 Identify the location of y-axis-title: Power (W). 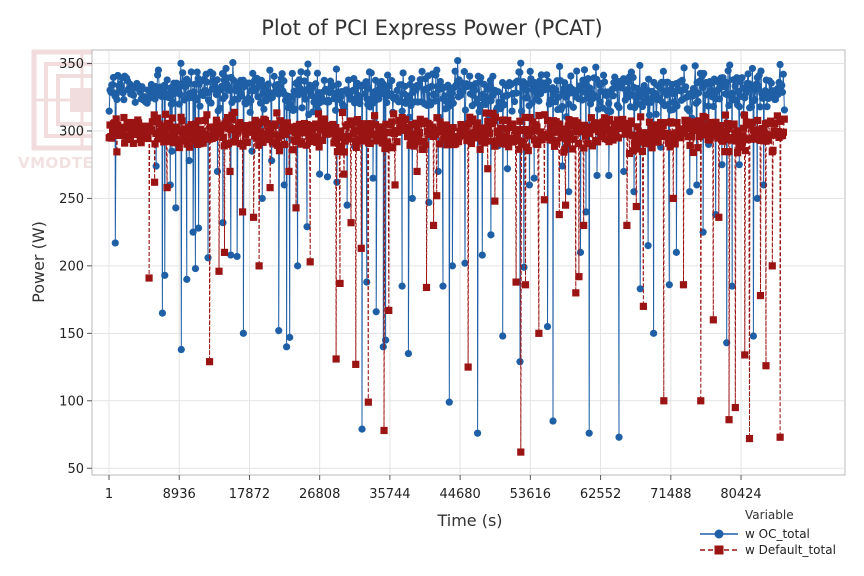
(38, 262).